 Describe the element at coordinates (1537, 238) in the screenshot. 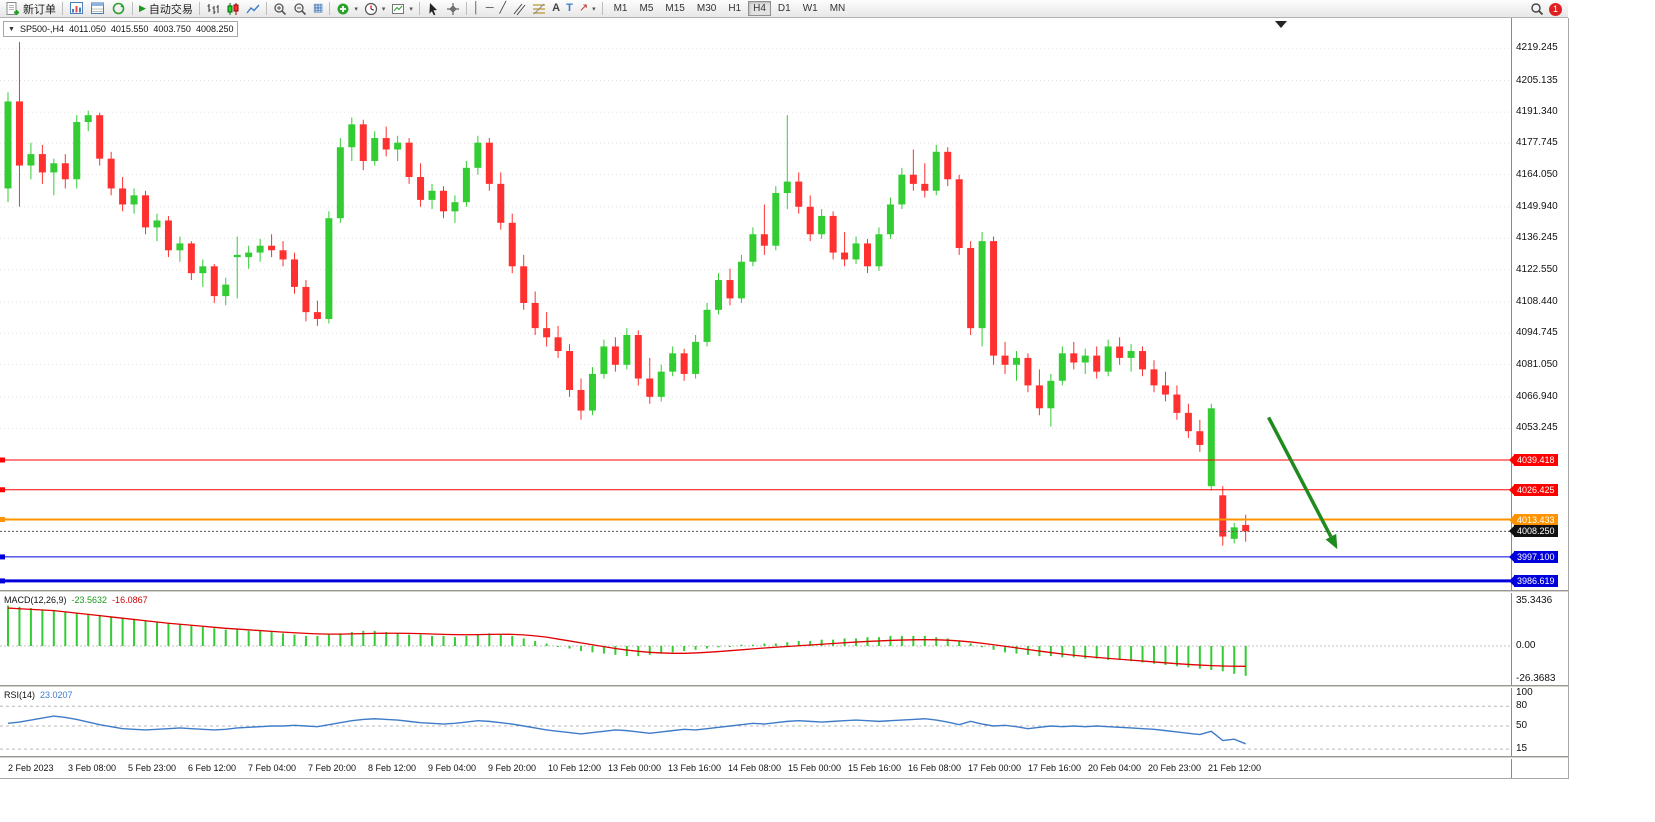

I see `price-axis-label: 4136.245` at that location.